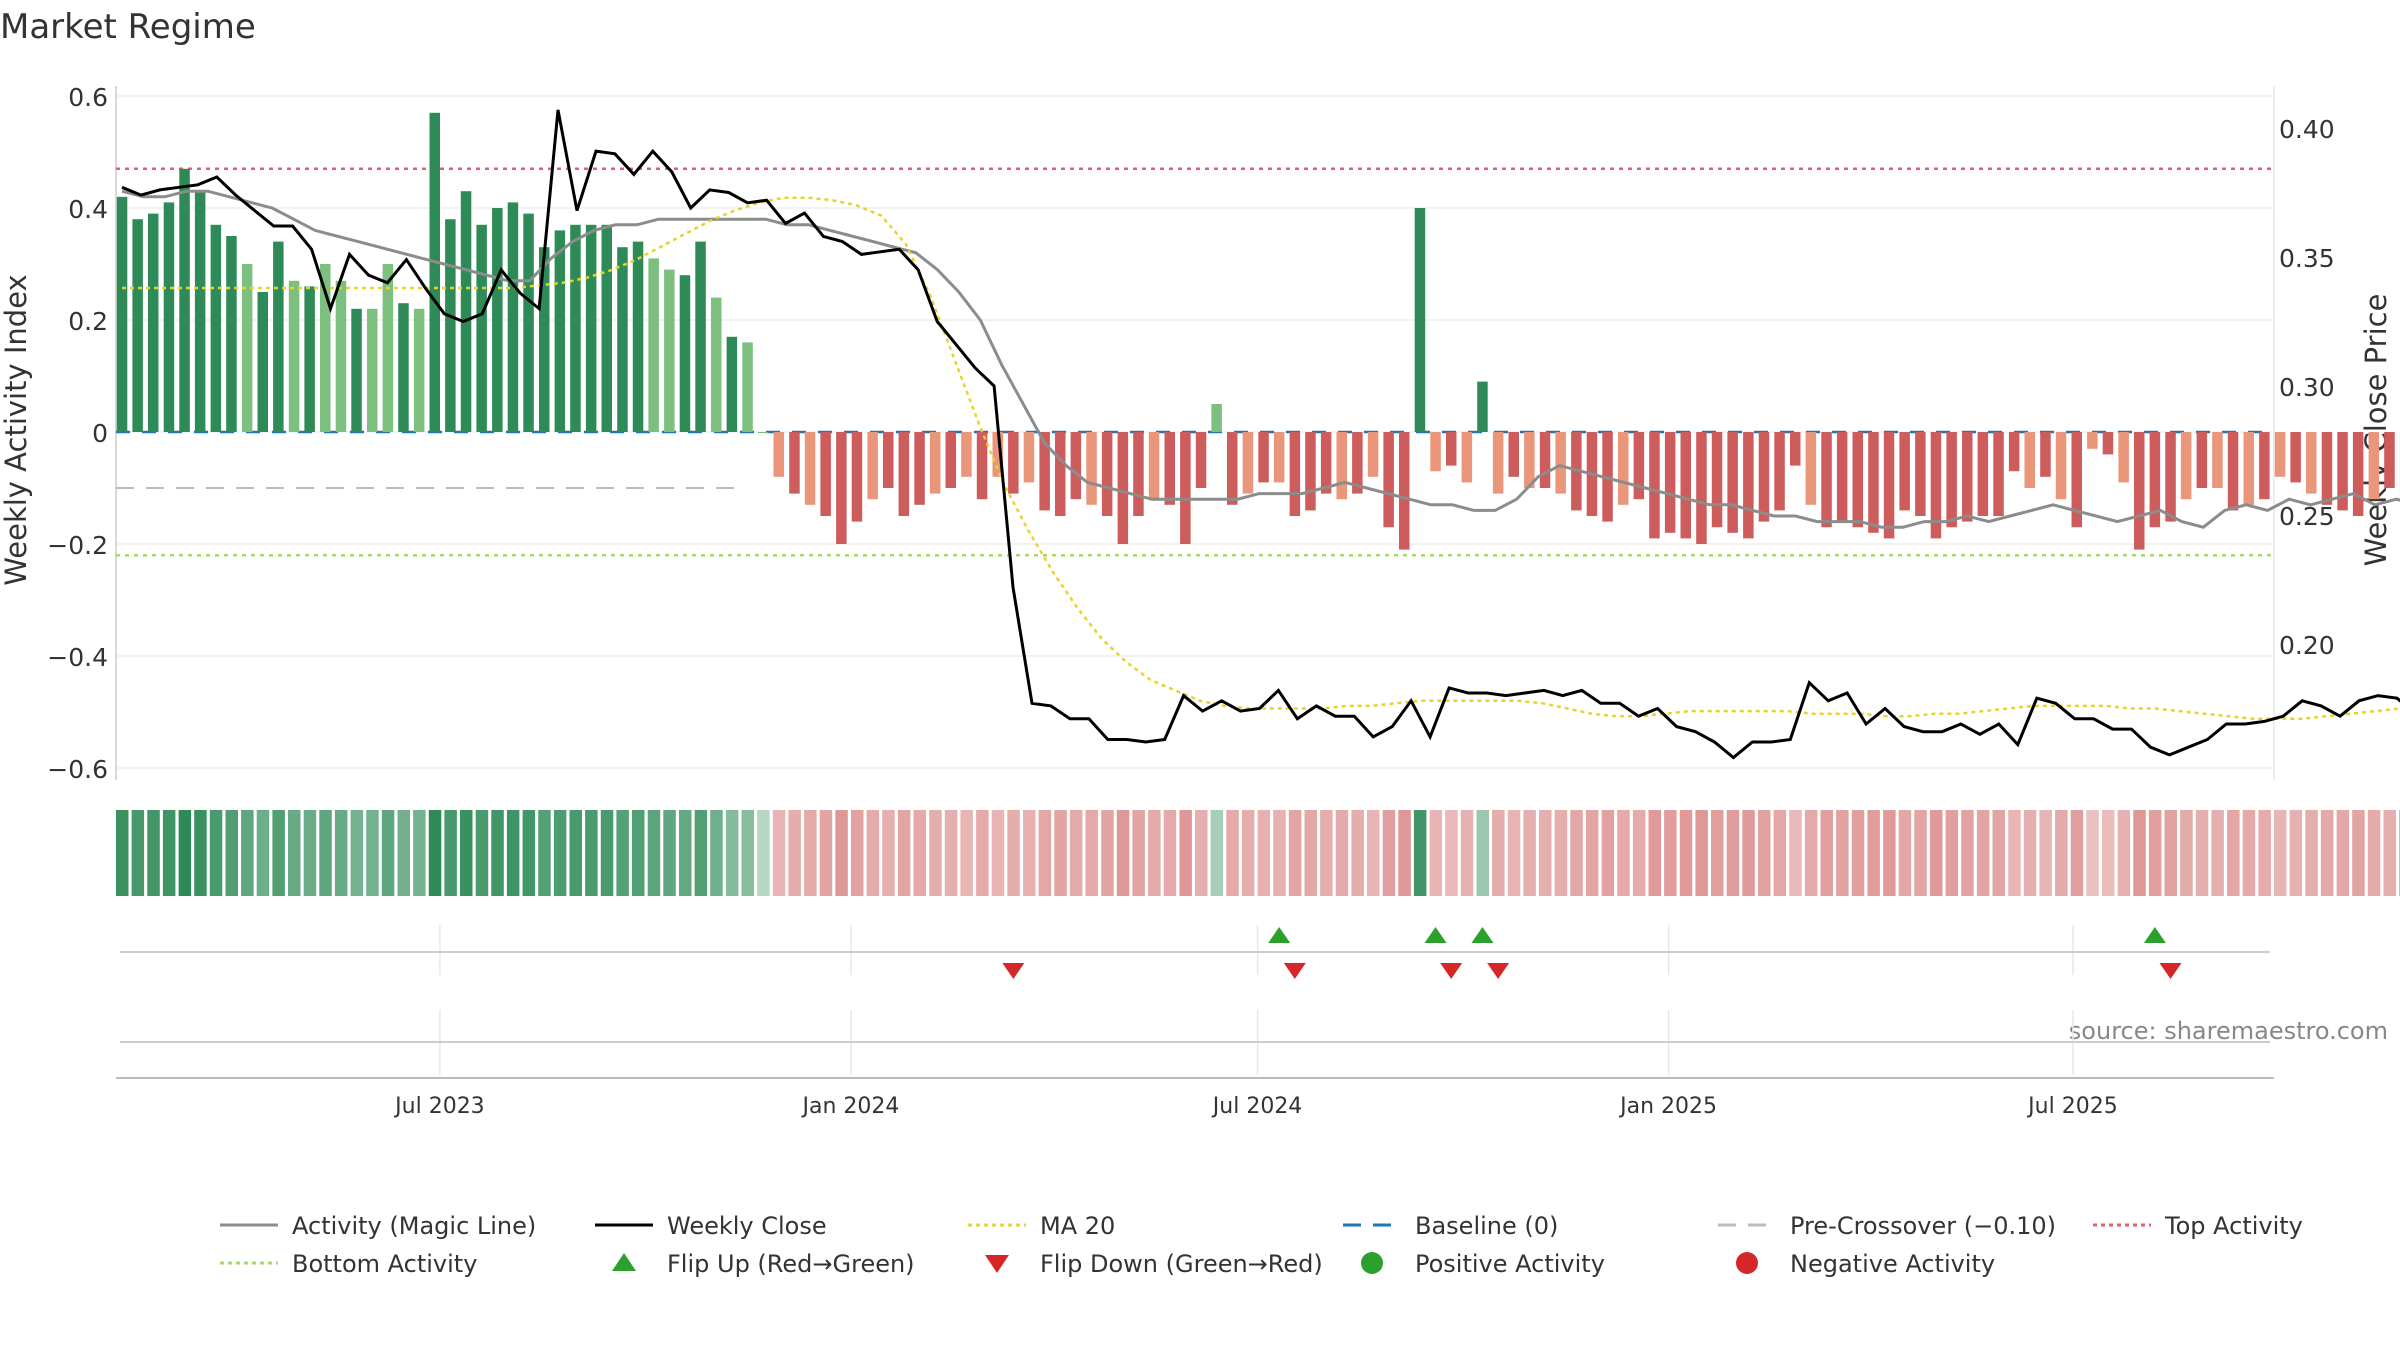 This screenshot has width=2400, height=1354. I want to click on legend-label: Positive Activity, so click(1510, 1264).